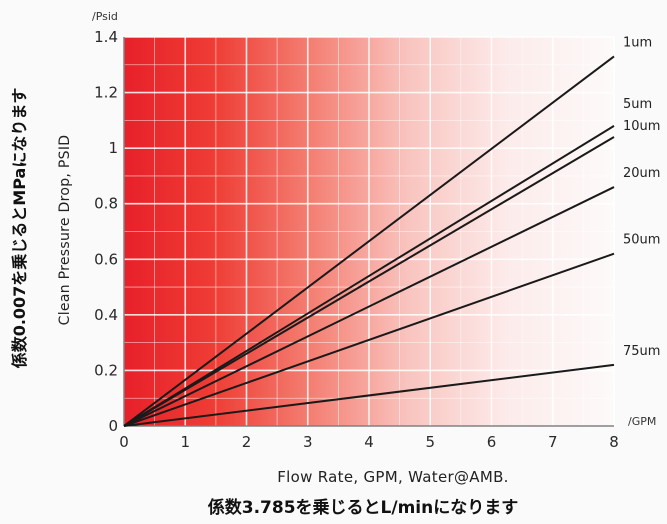  Describe the element at coordinates (106, 37) in the screenshot. I see `y-tick-label: 1.4` at that location.